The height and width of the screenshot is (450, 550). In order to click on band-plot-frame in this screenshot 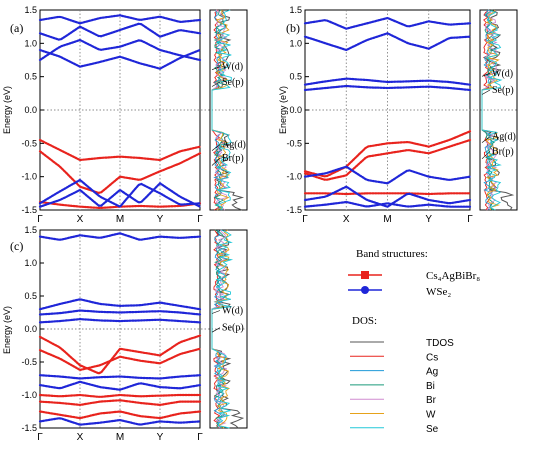, I will do `click(120, 110)`.